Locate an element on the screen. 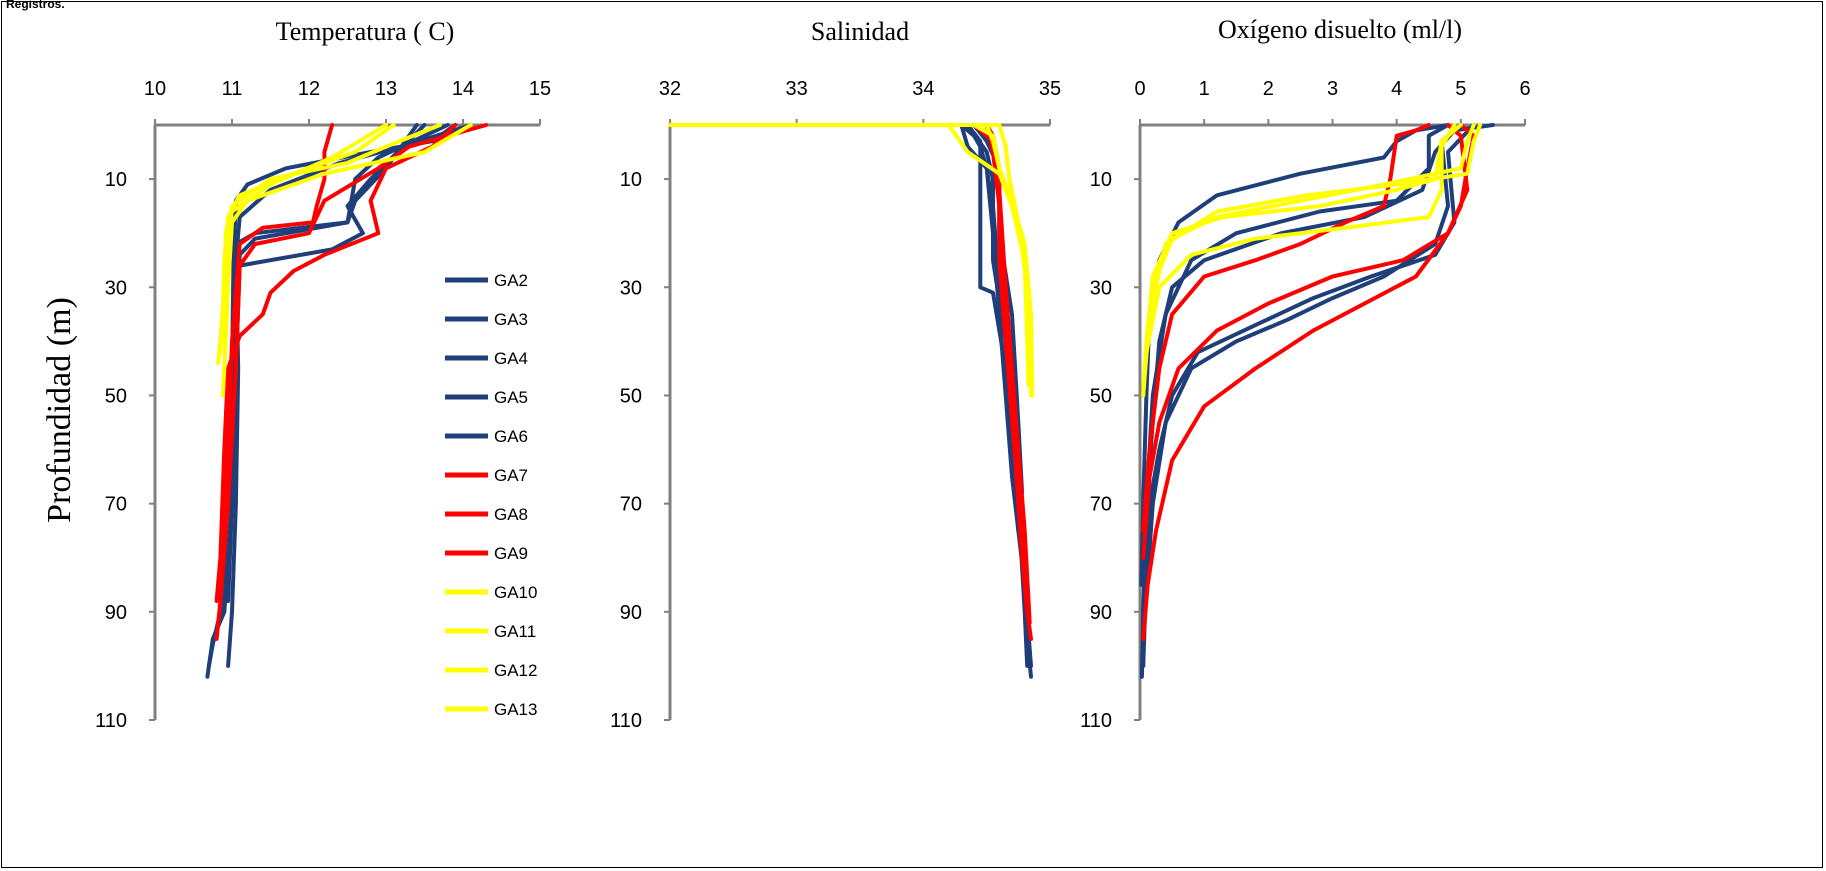 Image resolution: width=1826 pixels, height=871 pixels. series-line-ga3 is located at coordinates (850, 401).